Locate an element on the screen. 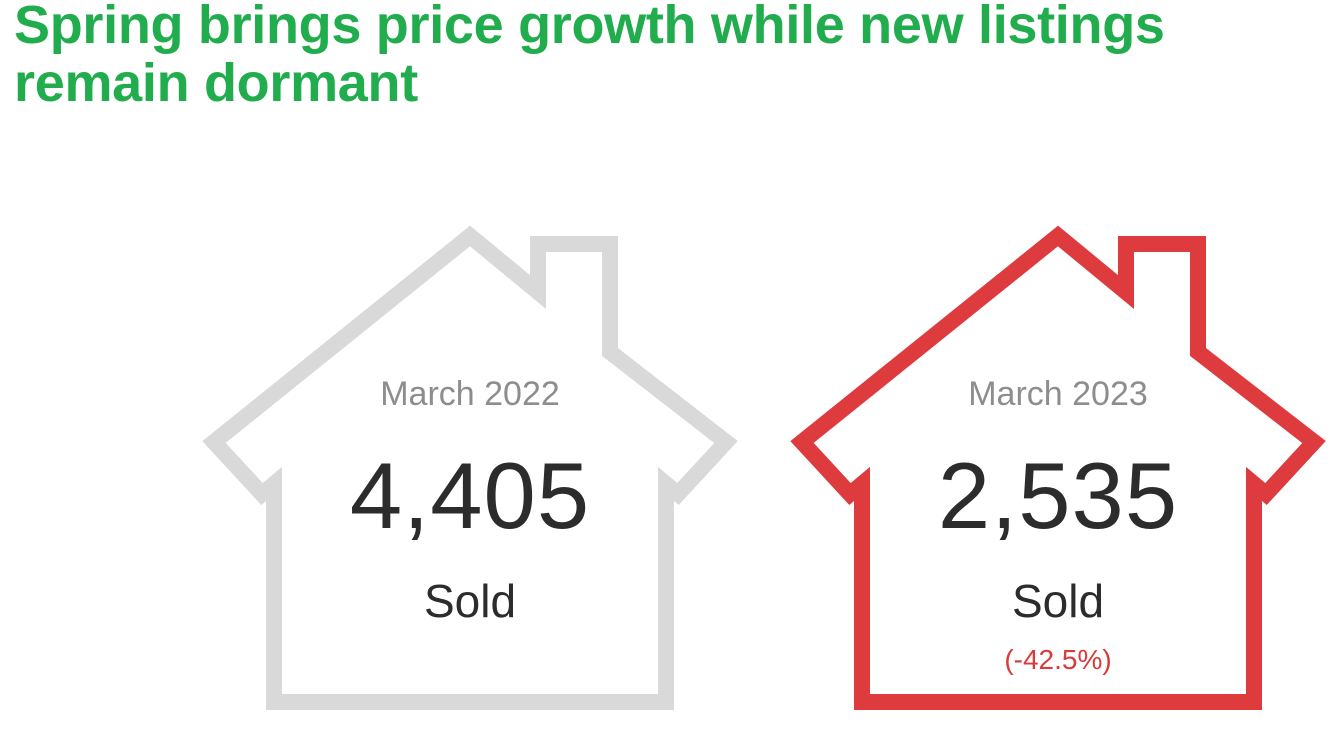  sold-count: 4,405 is located at coordinates (470, 495).